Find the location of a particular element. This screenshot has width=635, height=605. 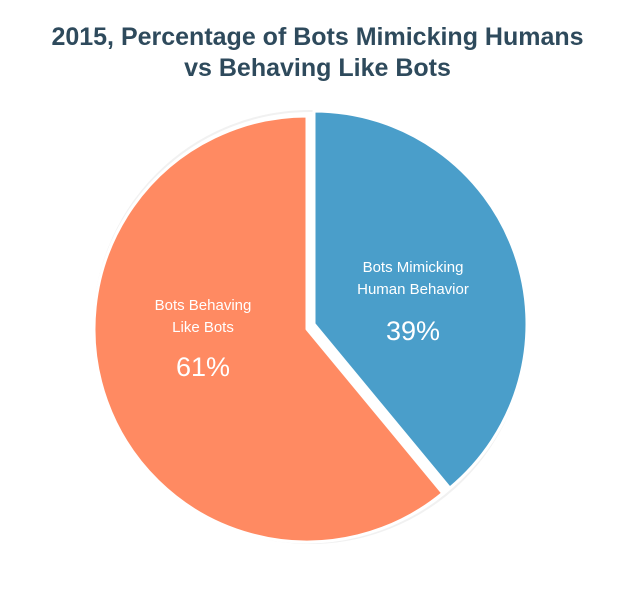

slice-2-name-line-1: Bots Behaving is located at coordinates (203, 305).